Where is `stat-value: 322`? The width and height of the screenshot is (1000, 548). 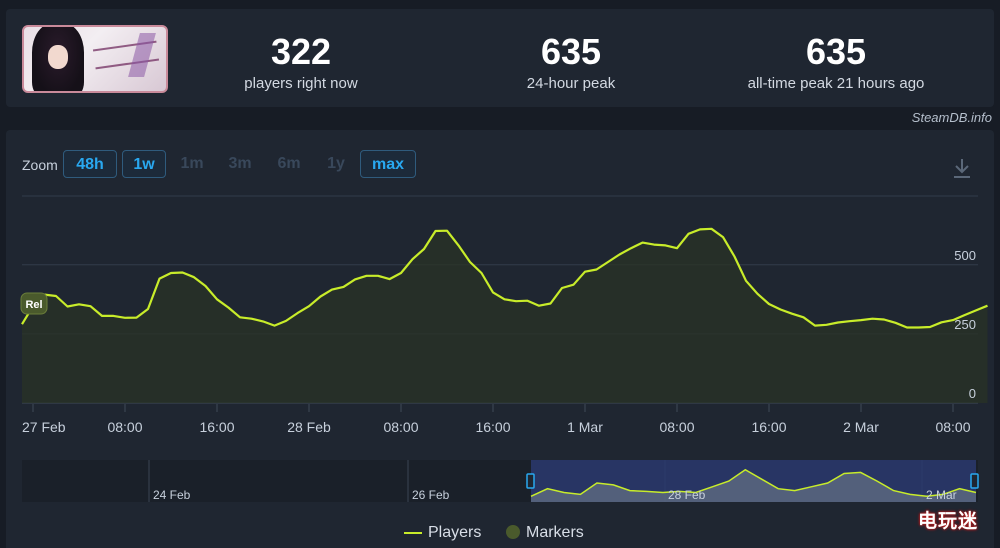
stat-value: 322 is located at coordinates (301, 51).